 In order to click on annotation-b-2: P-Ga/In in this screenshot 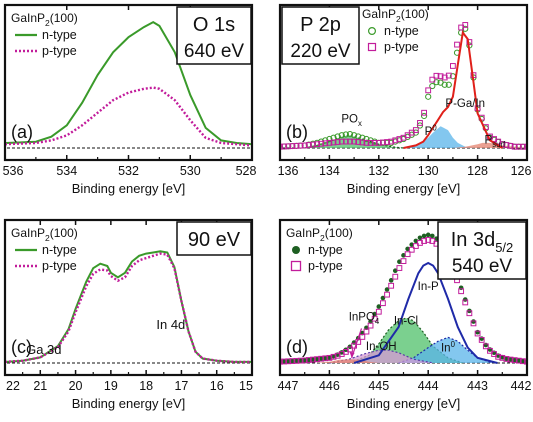, I will do `click(465, 104)`.